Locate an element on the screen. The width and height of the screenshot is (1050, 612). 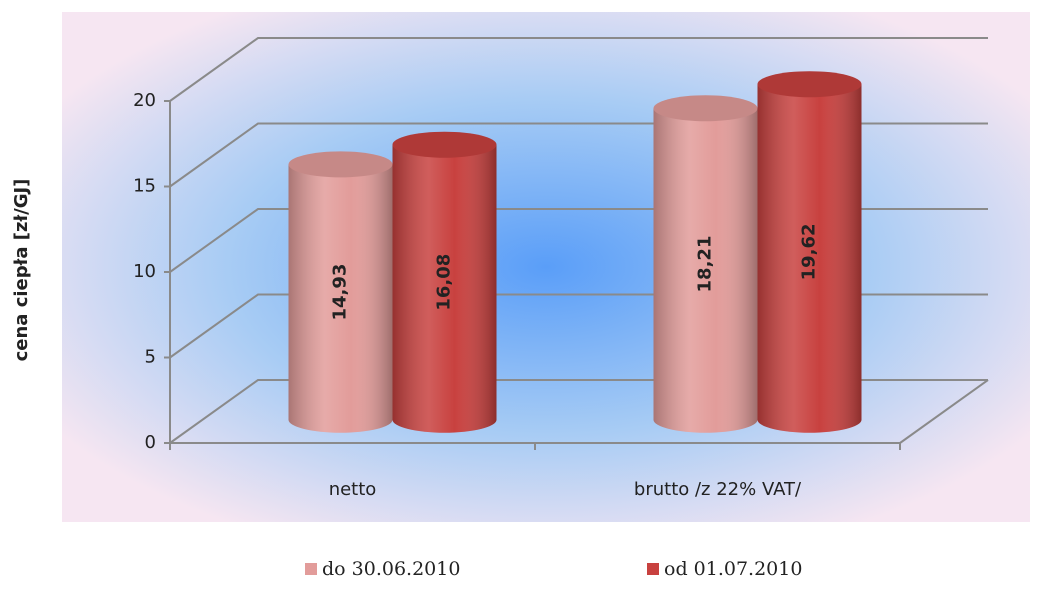
value-label: 18,21 is located at coordinates (705, 264).